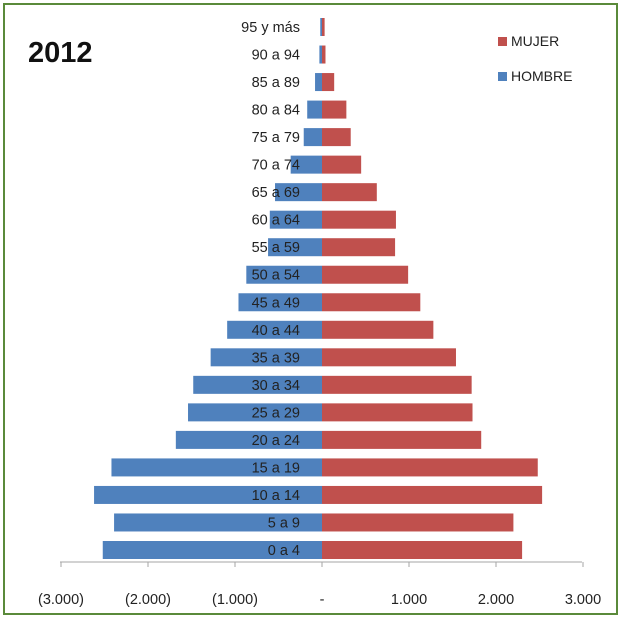 The image size is (623, 620). I want to click on legend-label-hombre: HOMBRE, so click(541, 76).